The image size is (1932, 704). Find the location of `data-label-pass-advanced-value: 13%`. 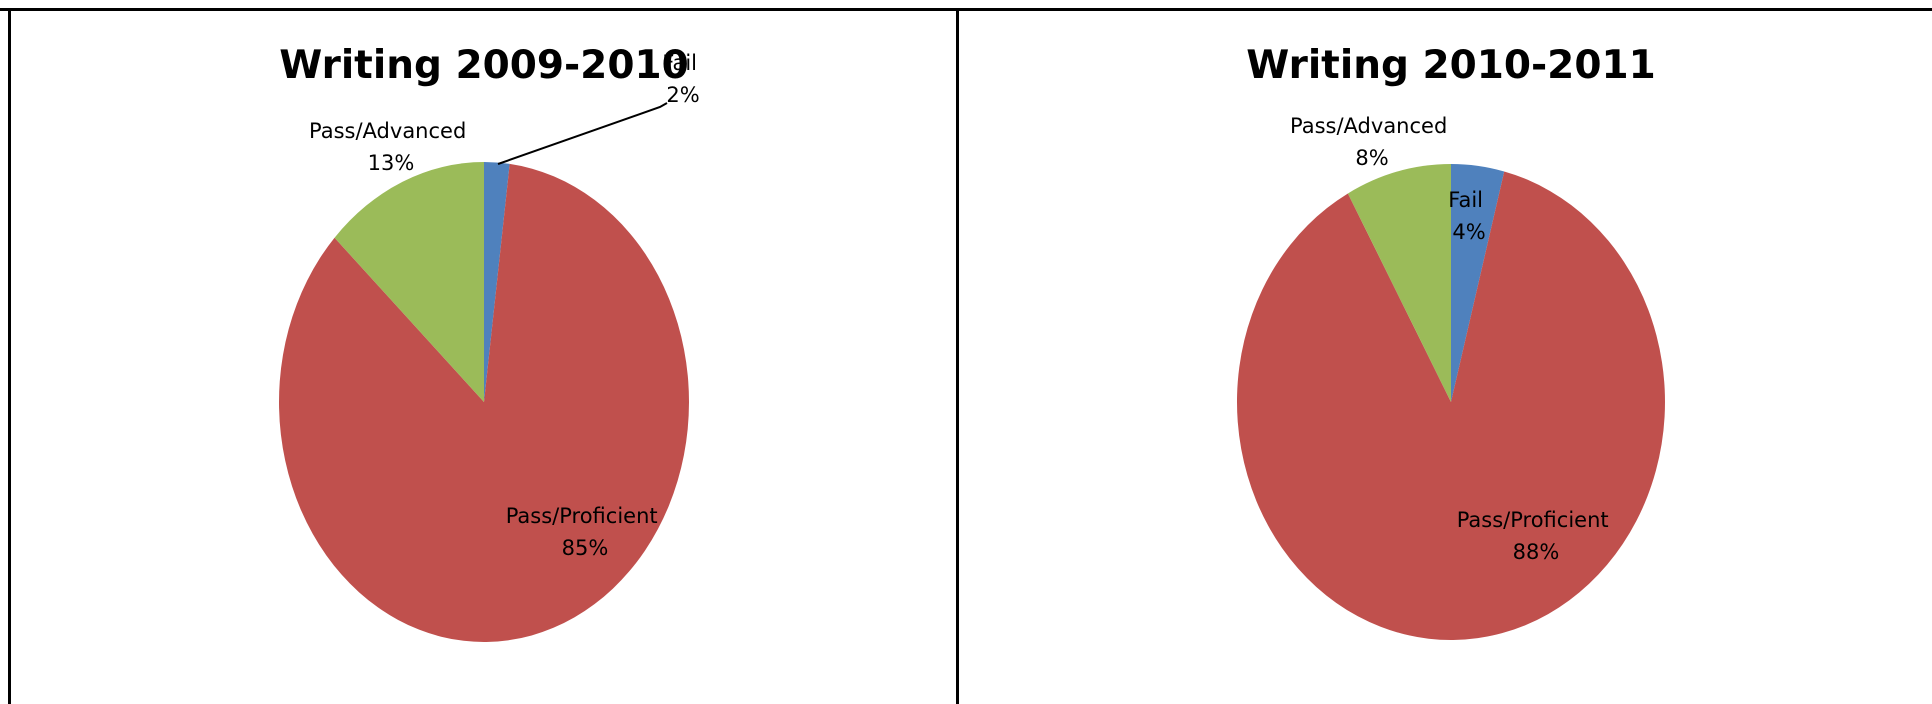

data-label-pass-advanced-value: 13% is located at coordinates (391, 163).